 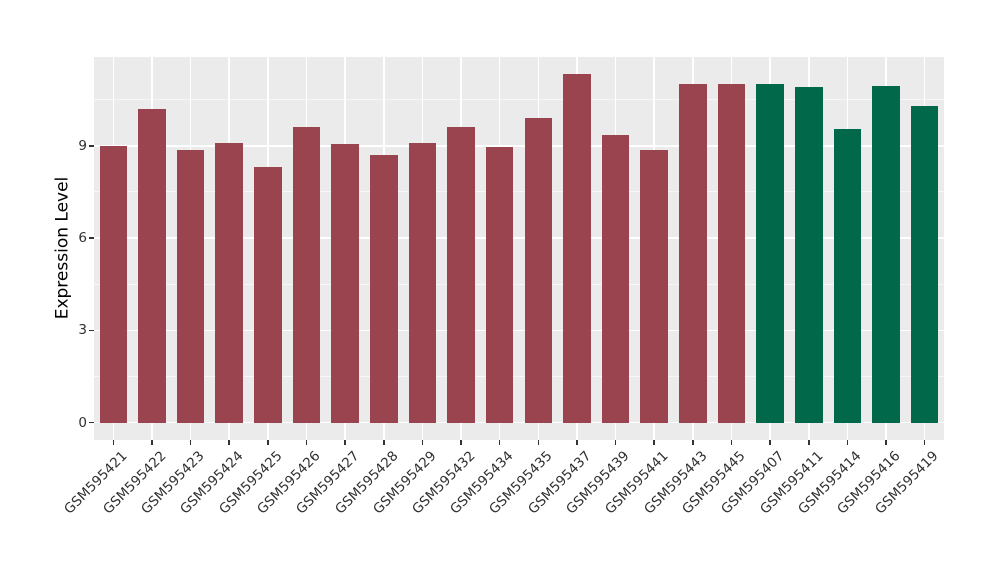 I want to click on bar-GSM595439, so click(x=615, y=279).